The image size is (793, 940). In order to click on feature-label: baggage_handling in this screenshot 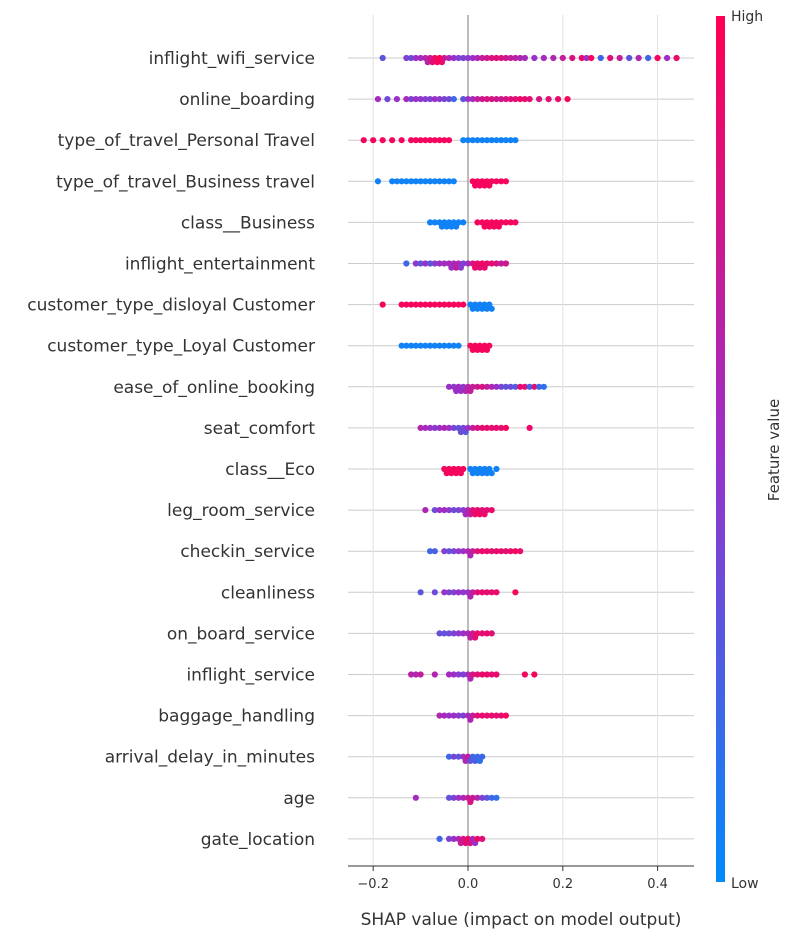, I will do `click(236, 717)`.